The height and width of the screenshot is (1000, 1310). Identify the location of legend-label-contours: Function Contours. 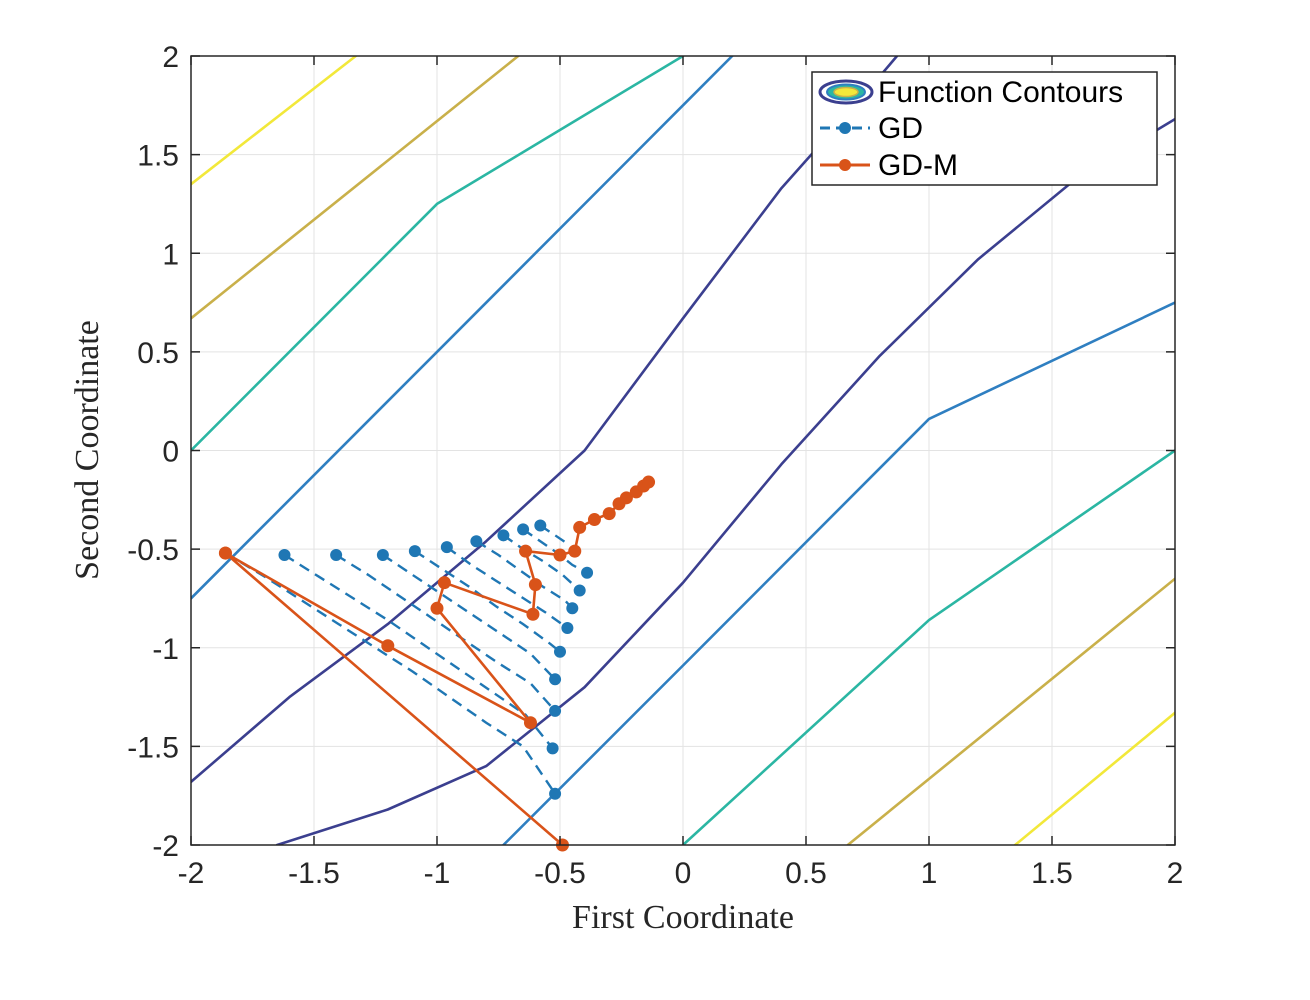
(1000, 92).